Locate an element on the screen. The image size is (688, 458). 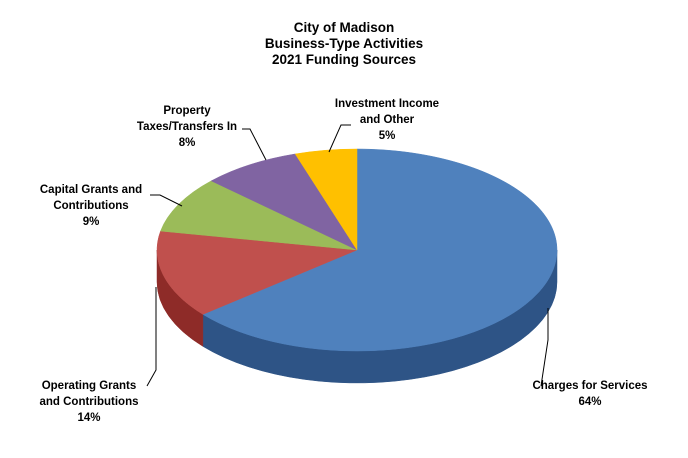
slice-label-3-1: Taxes/Transfers In is located at coordinates (187, 127).